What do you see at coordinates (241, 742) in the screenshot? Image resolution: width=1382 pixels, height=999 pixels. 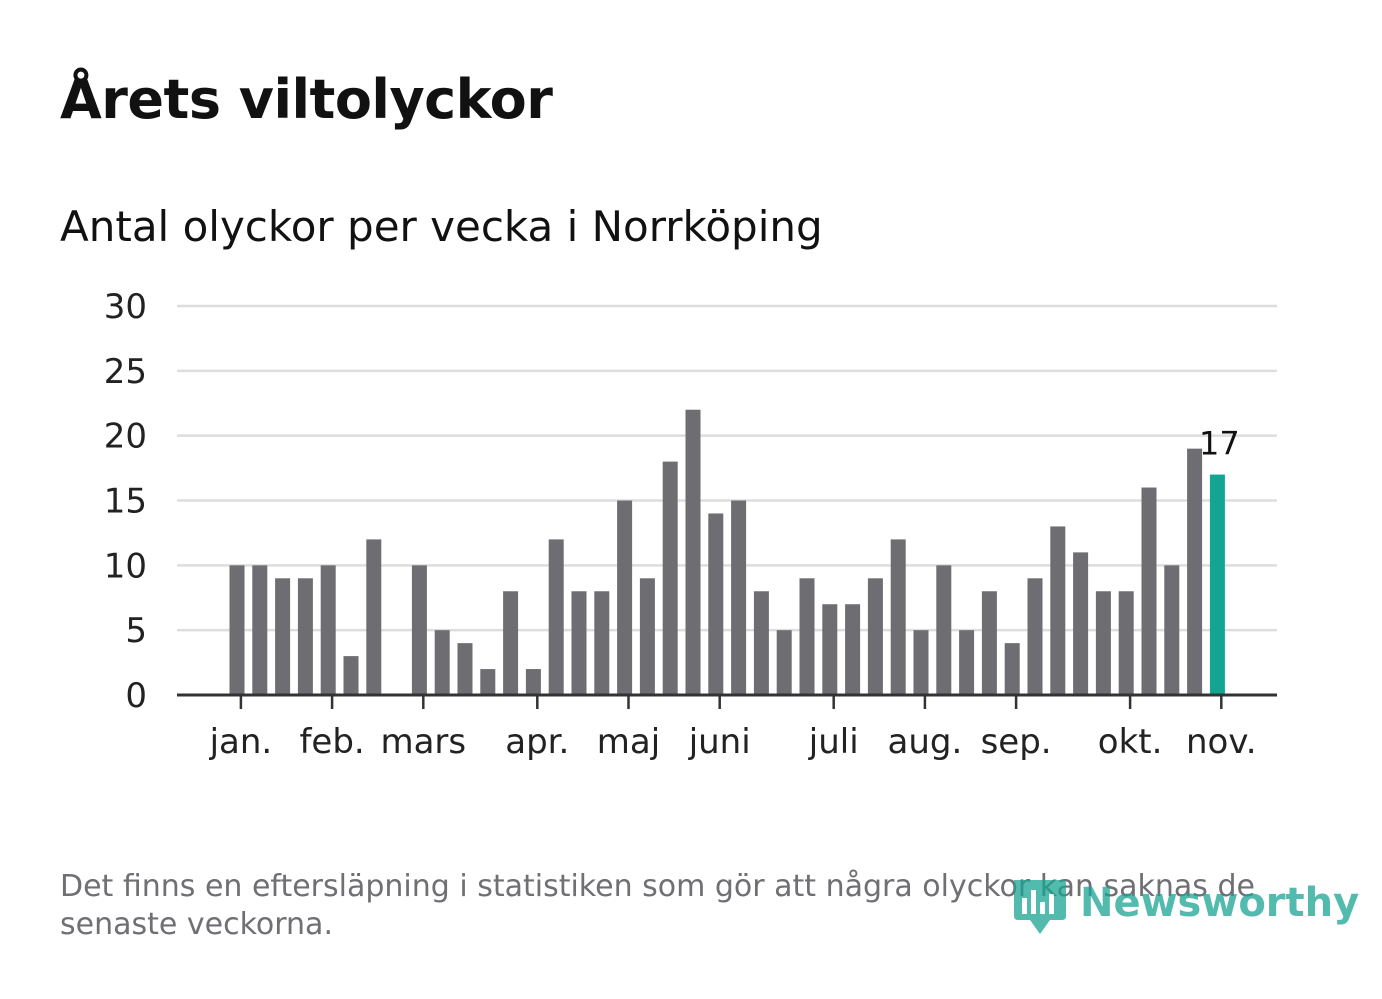 I see `x-tick-label: jan.` at bounding box center [241, 742].